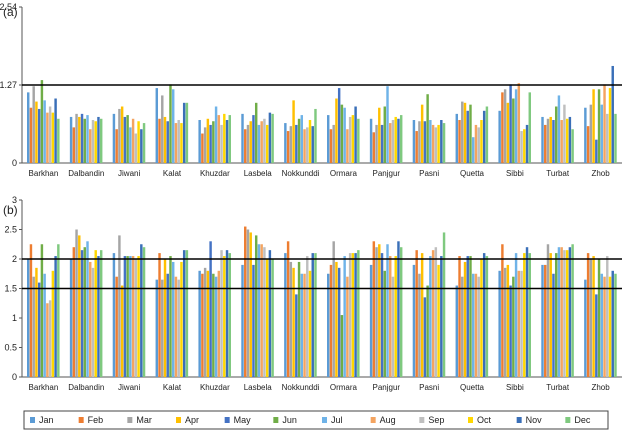 The width and height of the screenshot is (623, 434). I want to click on legend-swatch-sep, so click(422, 420).